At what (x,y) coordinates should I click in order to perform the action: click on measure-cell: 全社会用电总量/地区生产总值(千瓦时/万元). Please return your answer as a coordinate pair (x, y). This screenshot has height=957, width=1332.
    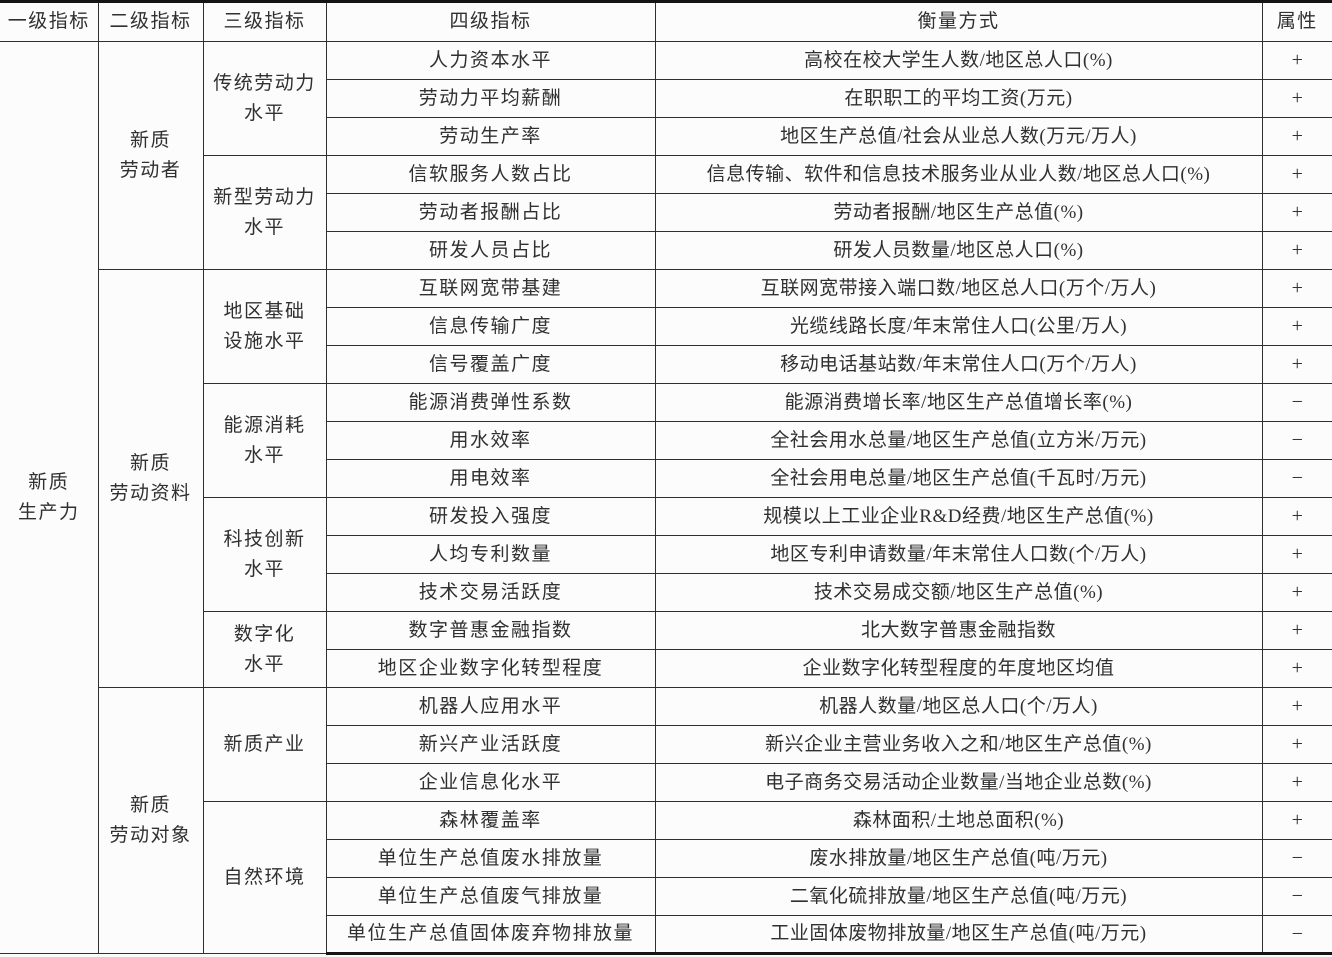
    Looking at the image, I should click on (958, 478).